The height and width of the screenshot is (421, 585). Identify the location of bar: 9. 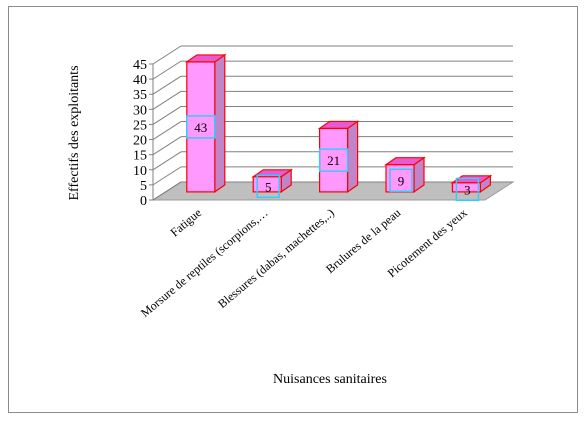
(405, 175).